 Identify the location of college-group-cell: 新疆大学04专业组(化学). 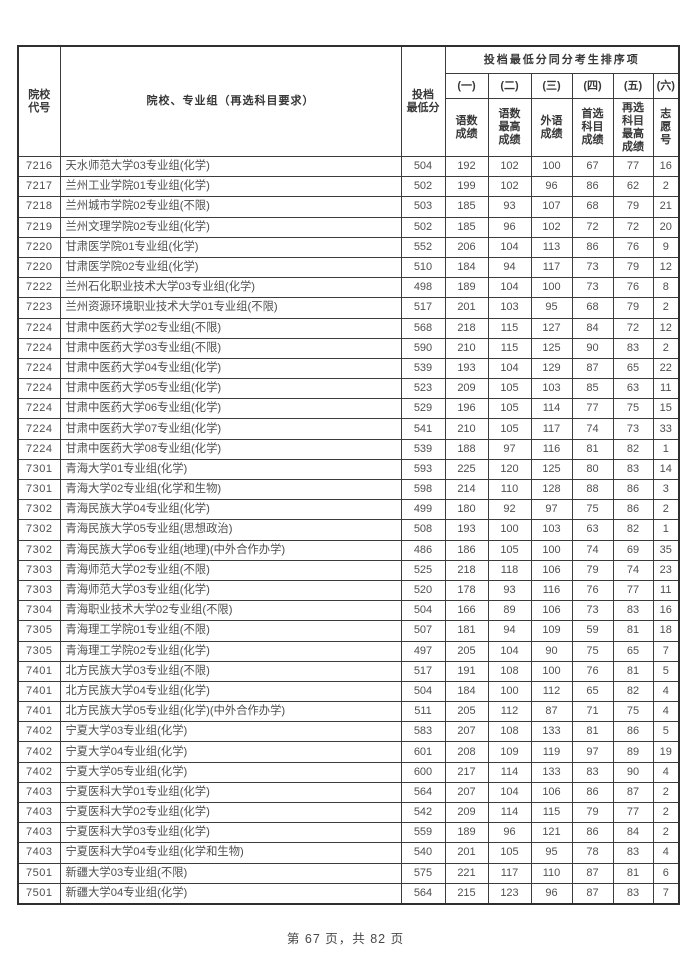
(230, 893).